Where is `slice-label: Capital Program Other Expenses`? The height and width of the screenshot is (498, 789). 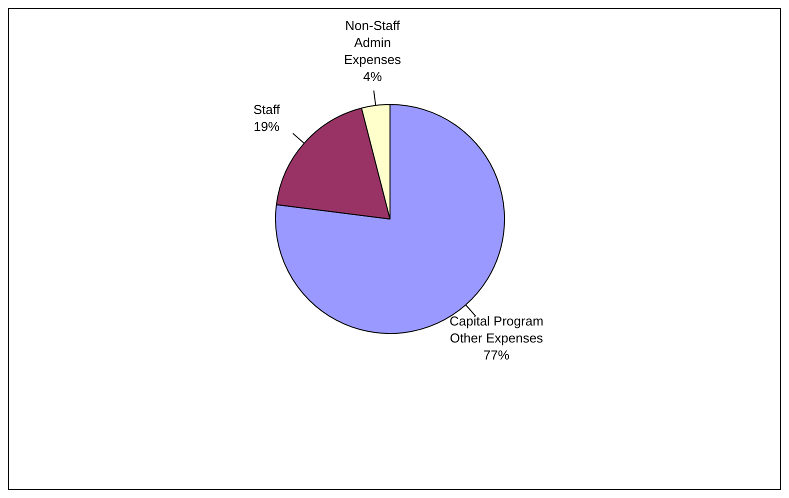 slice-label: Capital Program Other Expenses is located at coordinates (496, 330).